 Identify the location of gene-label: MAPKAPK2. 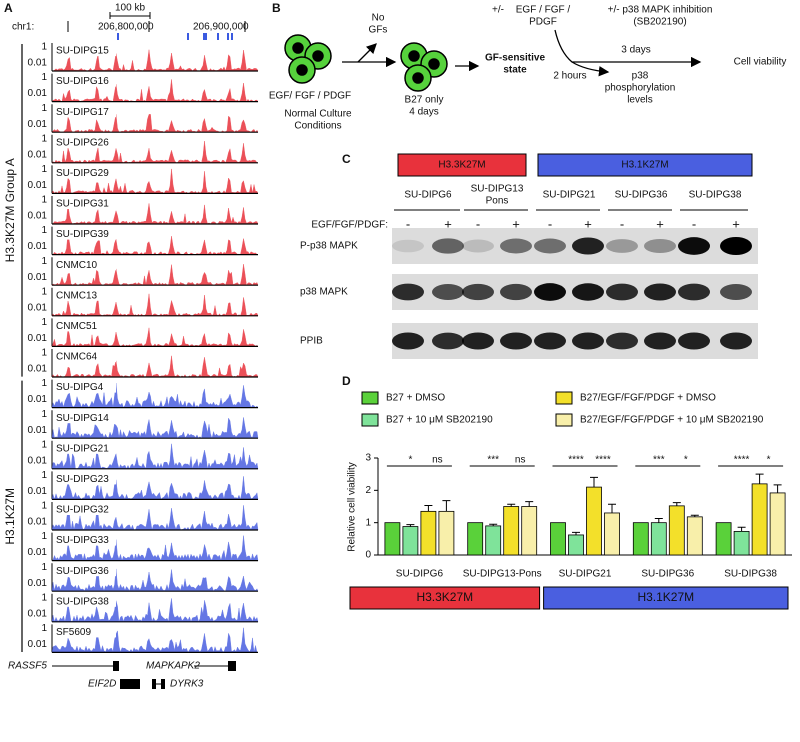
(173, 666).